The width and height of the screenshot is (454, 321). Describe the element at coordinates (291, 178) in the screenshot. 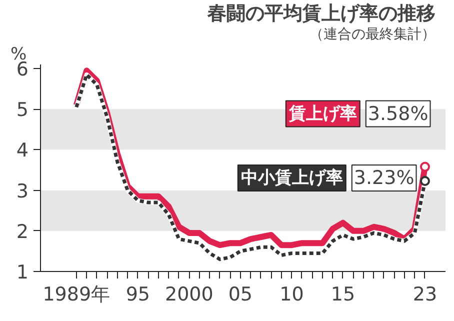

I see `text: 中小賃上げ率` at that location.